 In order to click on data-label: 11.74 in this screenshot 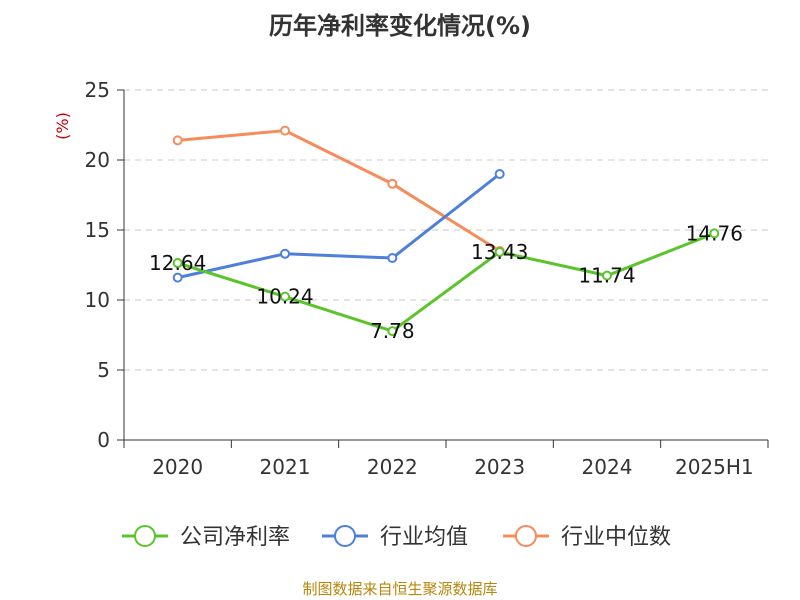, I will do `click(606, 276)`.